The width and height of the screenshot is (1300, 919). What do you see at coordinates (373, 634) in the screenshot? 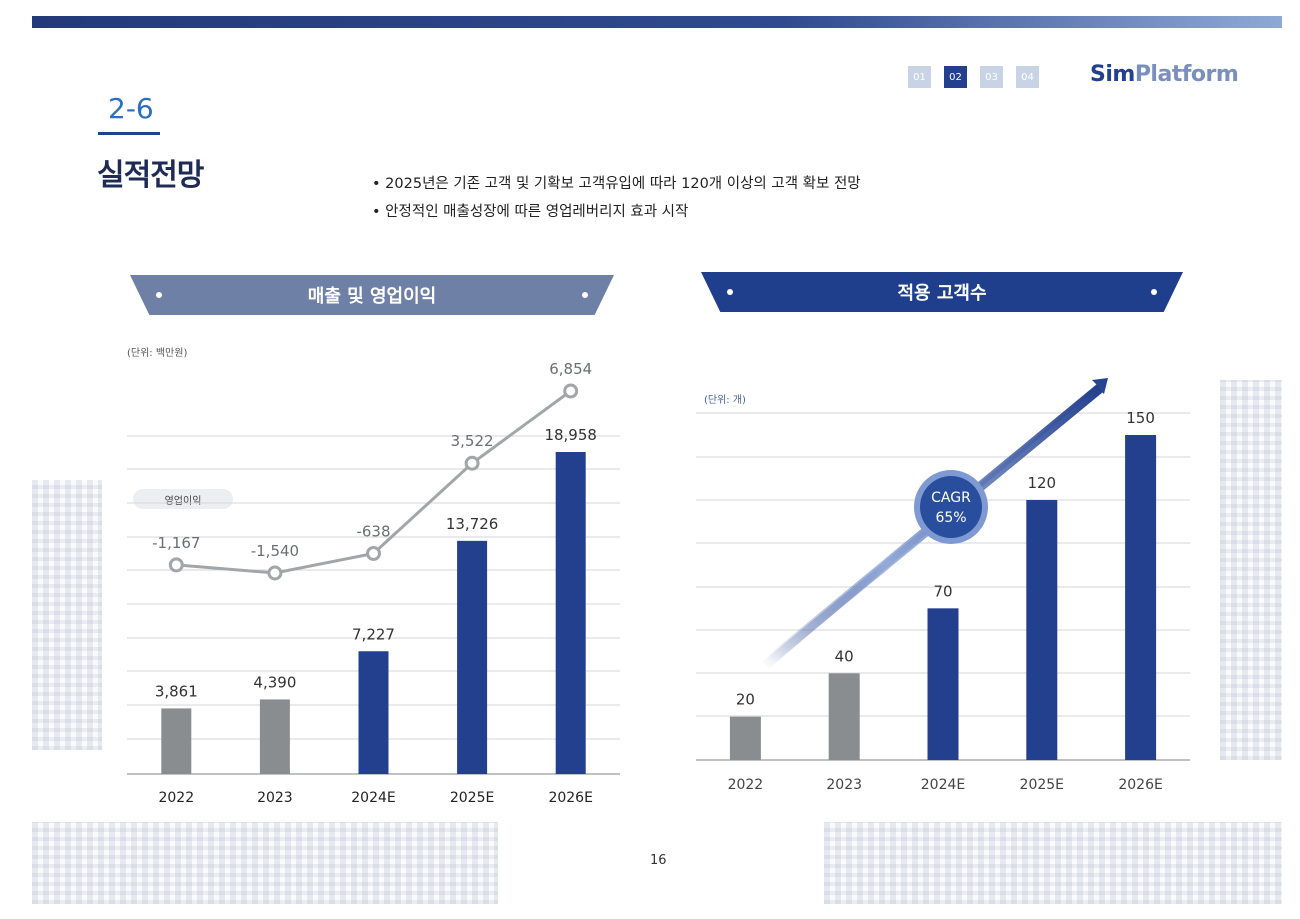
I see `revenue-bar-label: 7,227` at bounding box center [373, 634].